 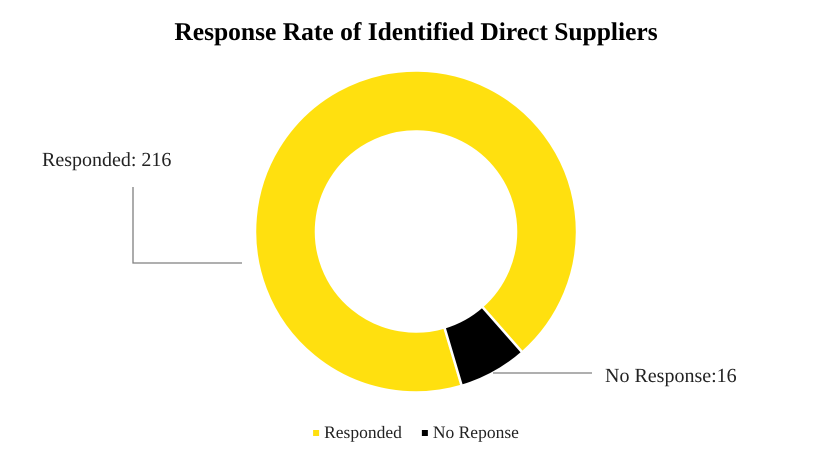 I want to click on chart-title: Response Rate of Identified Direct Suppliers, so click(x=416, y=31).